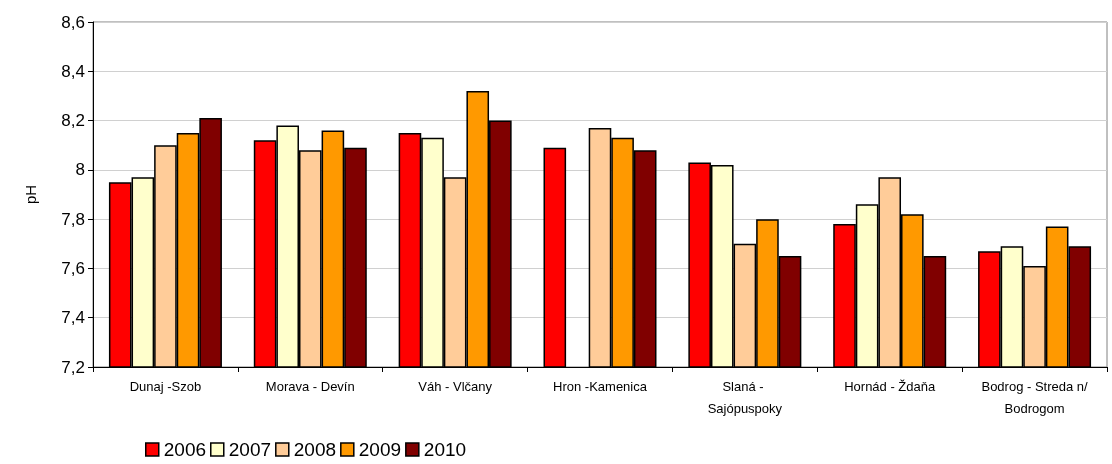 The width and height of the screenshot is (1112, 464). Describe the element at coordinates (455, 386) in the screenshot. I see `x-tick-label: Váh - Vlčany` at that location.